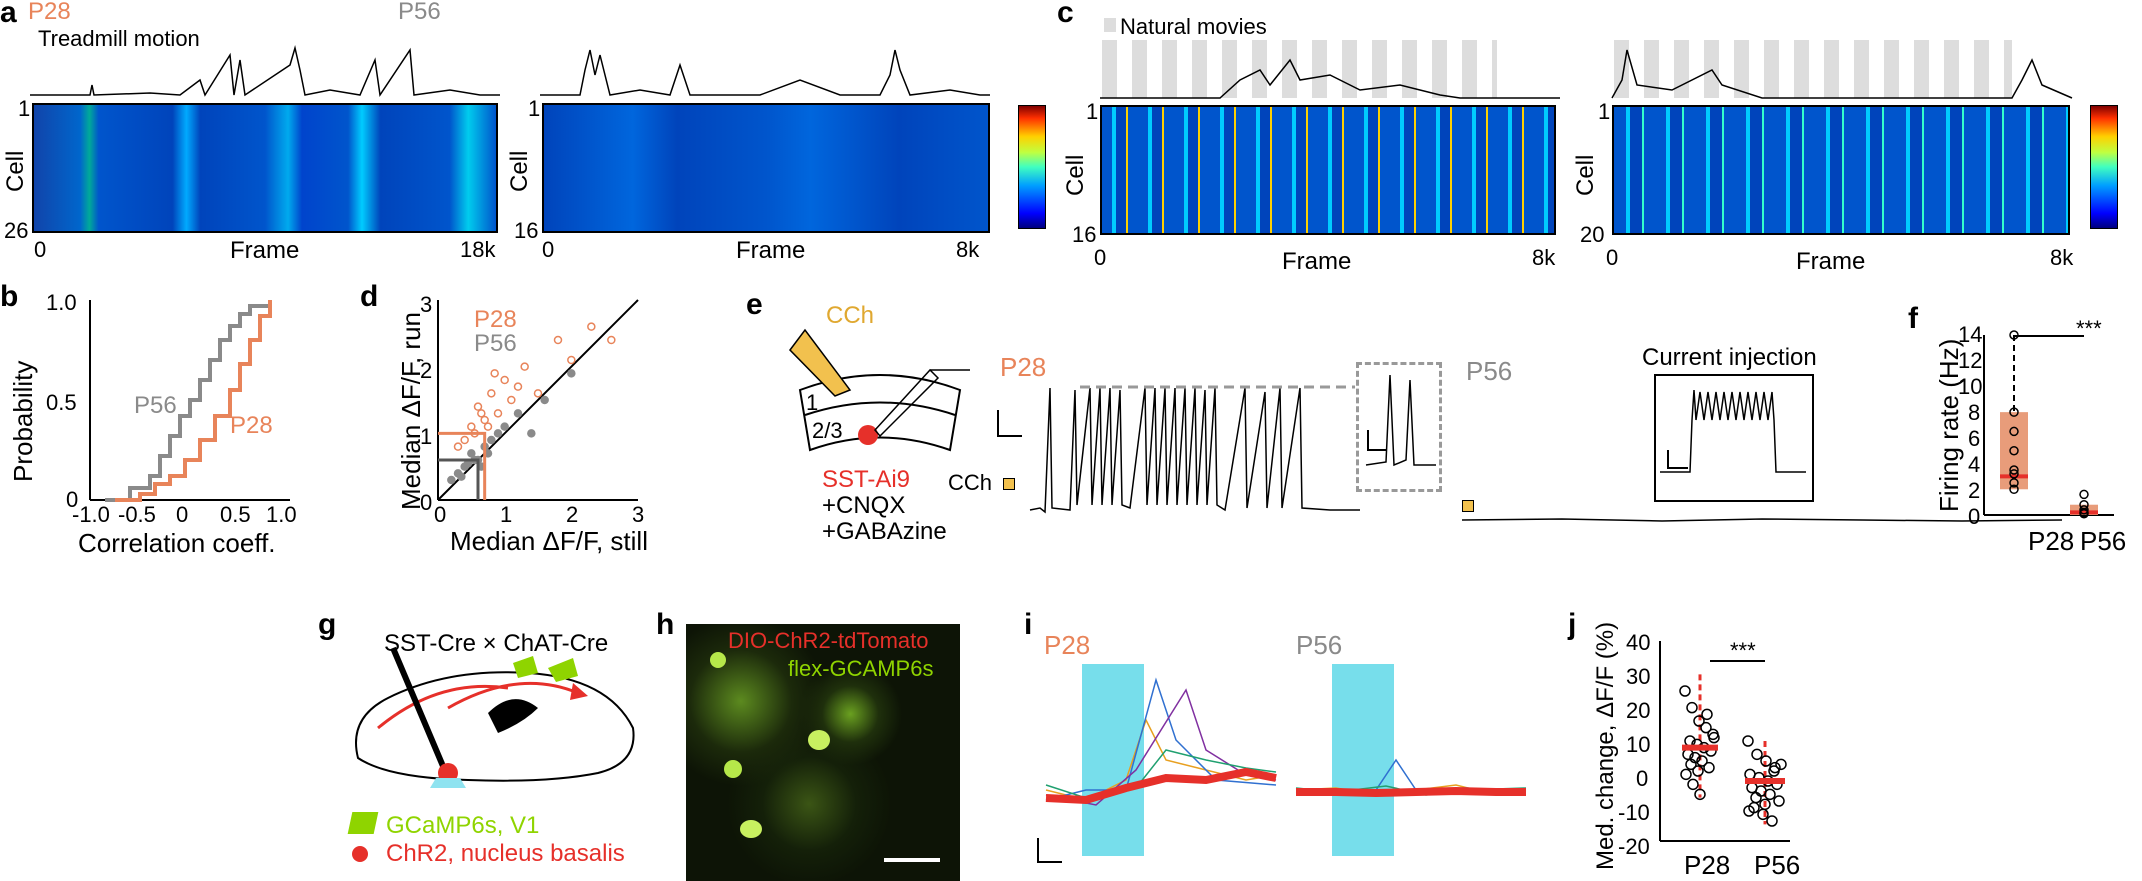 Image resolution: width=2142 pixels, height=881 pixels. What do you see at coordinates (1729, 357) in the screenshot?
I see `current-injection-title: Current injection` at bounding box center [1729, 357].